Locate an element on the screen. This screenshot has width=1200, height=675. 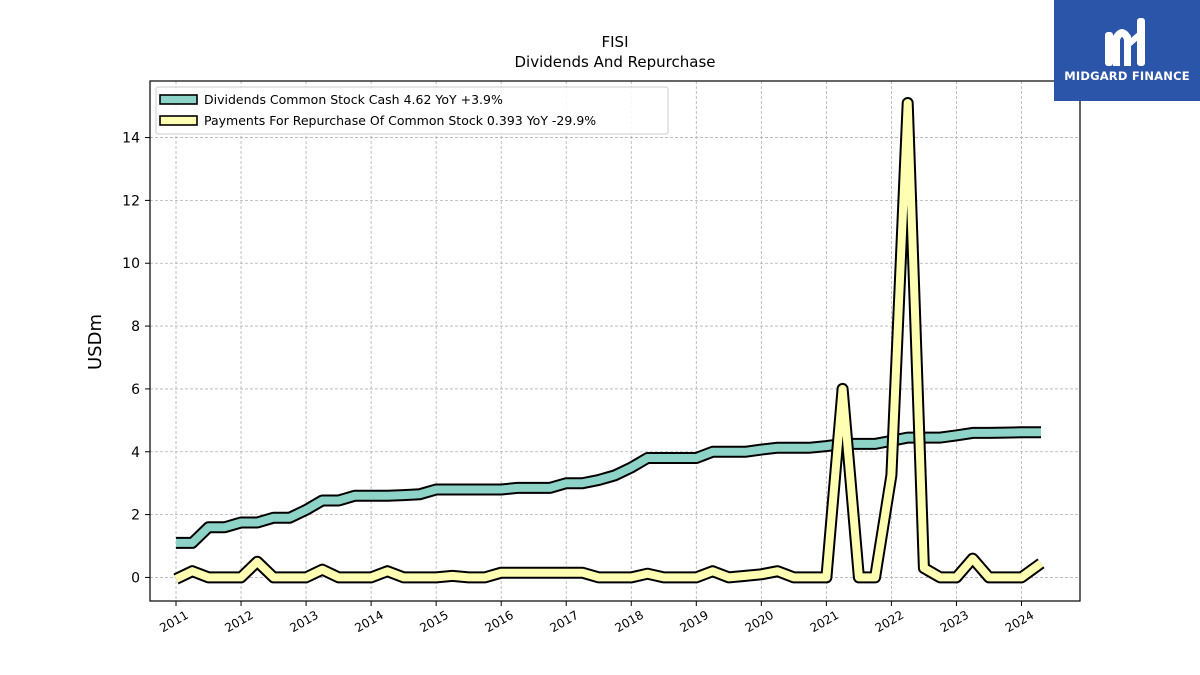
x-tick-label: 2021 is located at coordinates (824, 621).